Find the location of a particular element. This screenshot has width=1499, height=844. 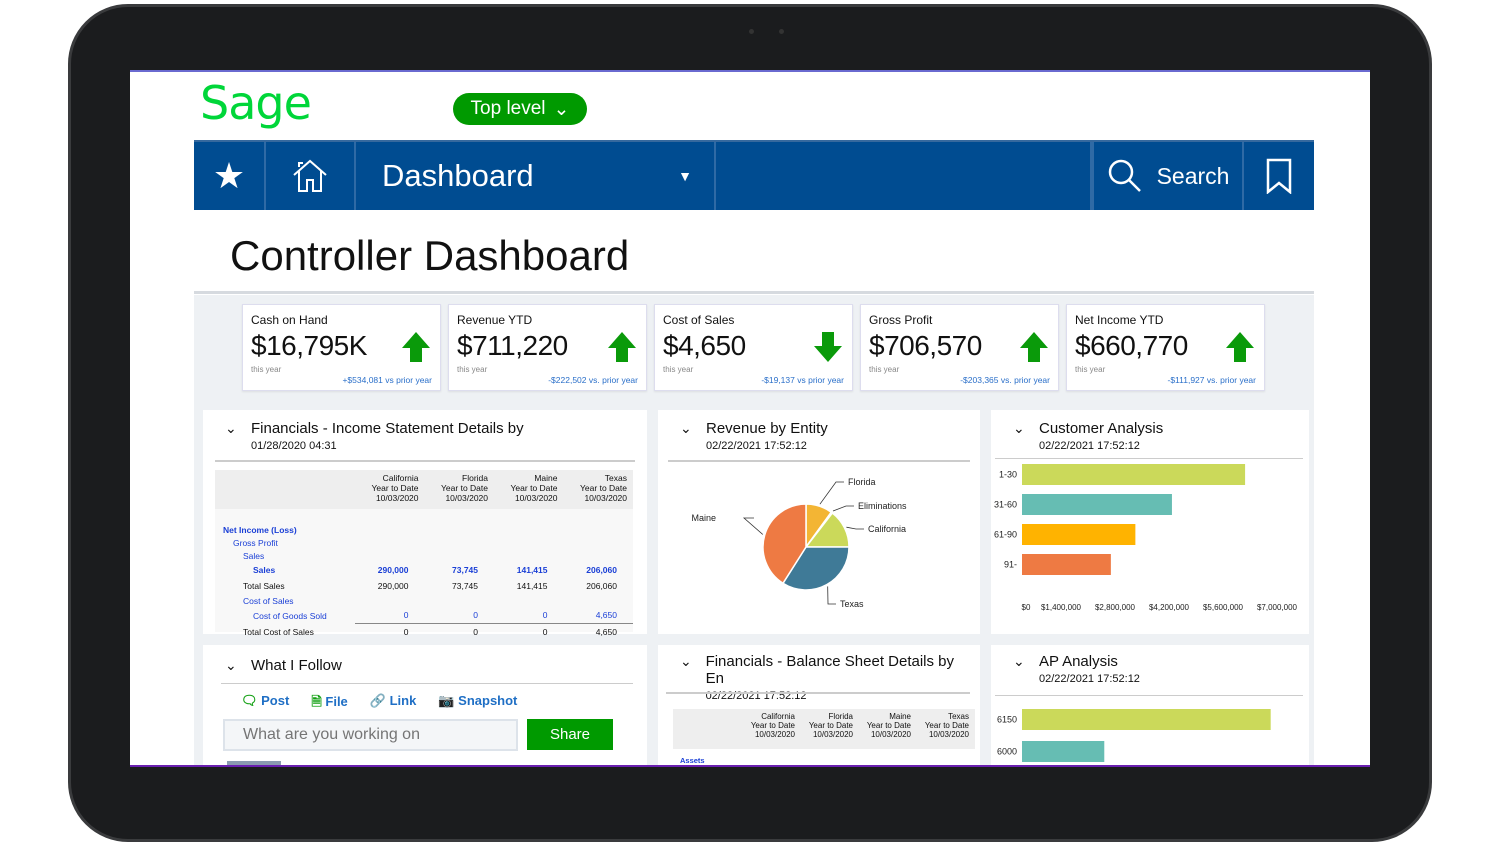

kpi-comparison: -$111,927 vs. prior year is located at coordinates (1211, 380).